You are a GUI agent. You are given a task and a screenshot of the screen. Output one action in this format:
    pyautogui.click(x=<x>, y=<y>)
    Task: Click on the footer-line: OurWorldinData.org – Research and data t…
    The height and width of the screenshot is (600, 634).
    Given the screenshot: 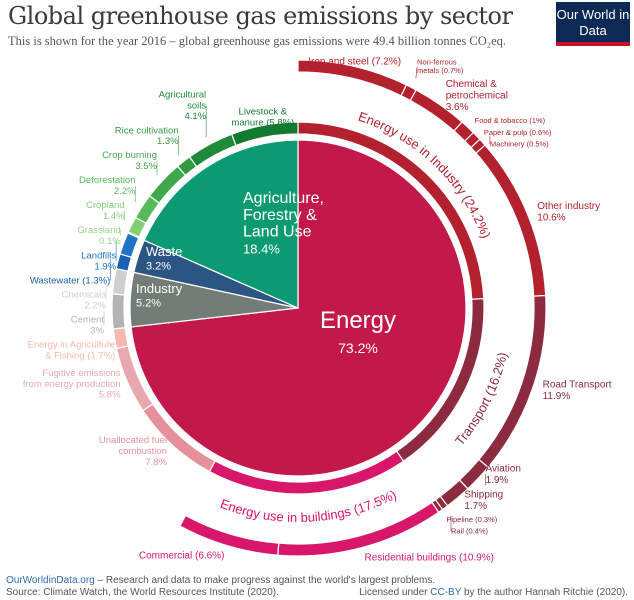 What is the action you would take?
    pyautogui.click(x=220, y=580)
    